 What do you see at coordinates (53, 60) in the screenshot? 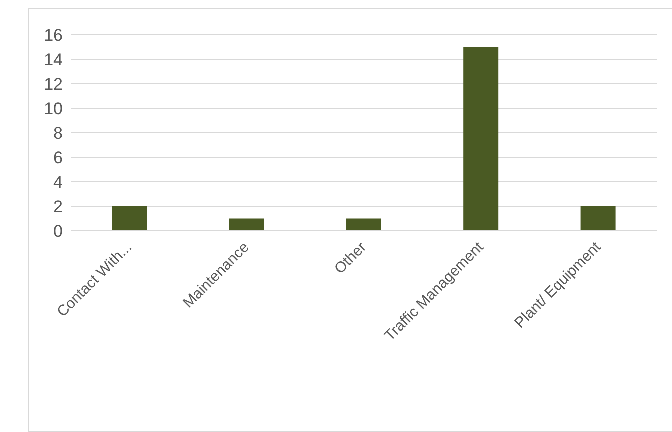
I see `y-tick-label: 14` at bounding box center [53, 60].